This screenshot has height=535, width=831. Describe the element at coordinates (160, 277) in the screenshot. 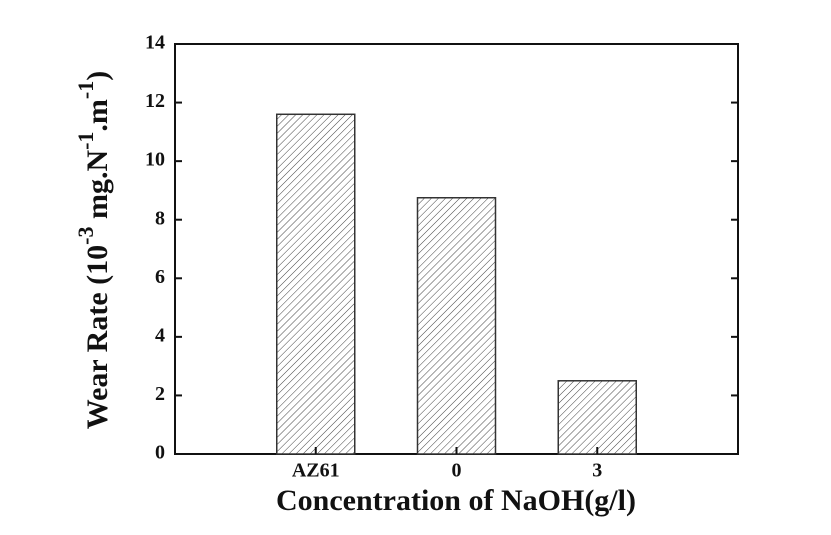

I see `y-tick-label: 6` at that location.